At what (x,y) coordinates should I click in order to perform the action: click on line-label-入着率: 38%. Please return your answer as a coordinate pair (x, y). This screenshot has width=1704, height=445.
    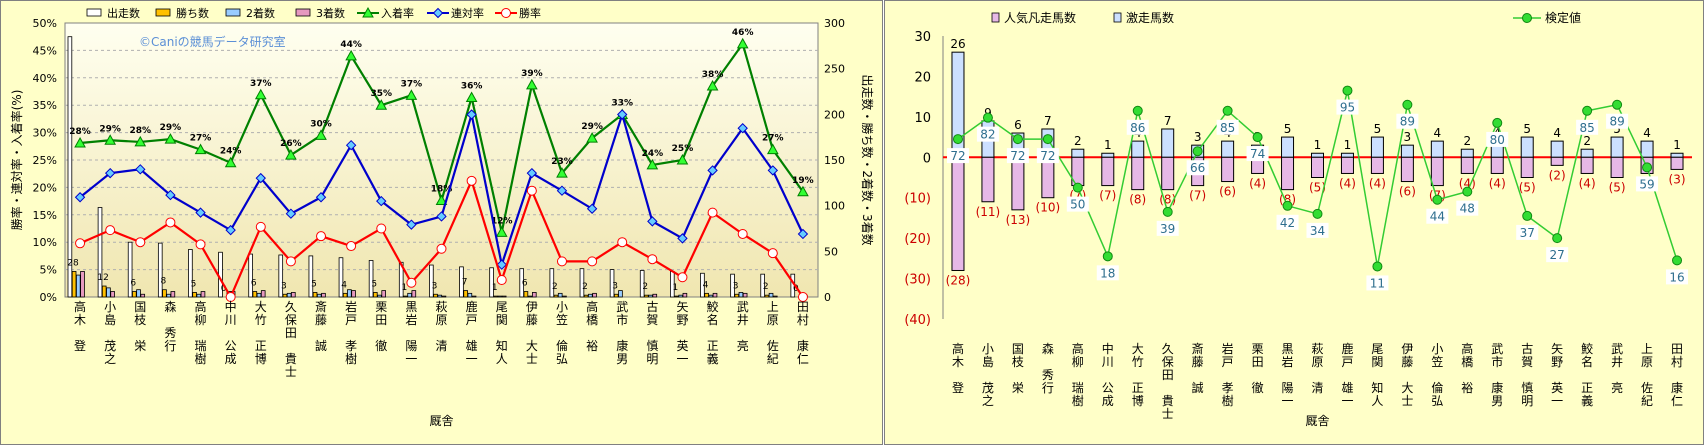
    Looking at the image, I should click on (713, 75).